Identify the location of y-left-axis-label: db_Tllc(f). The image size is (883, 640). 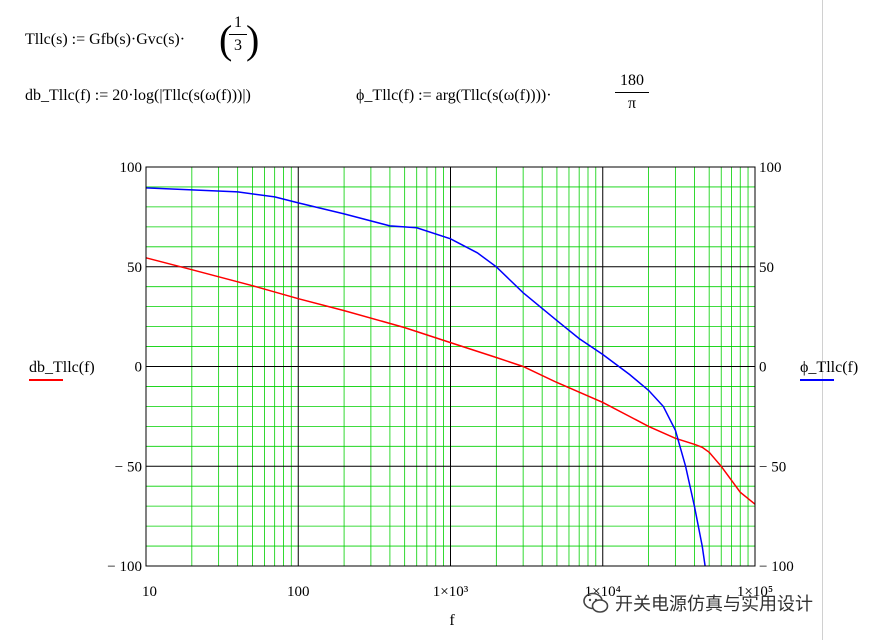
(62, 367).